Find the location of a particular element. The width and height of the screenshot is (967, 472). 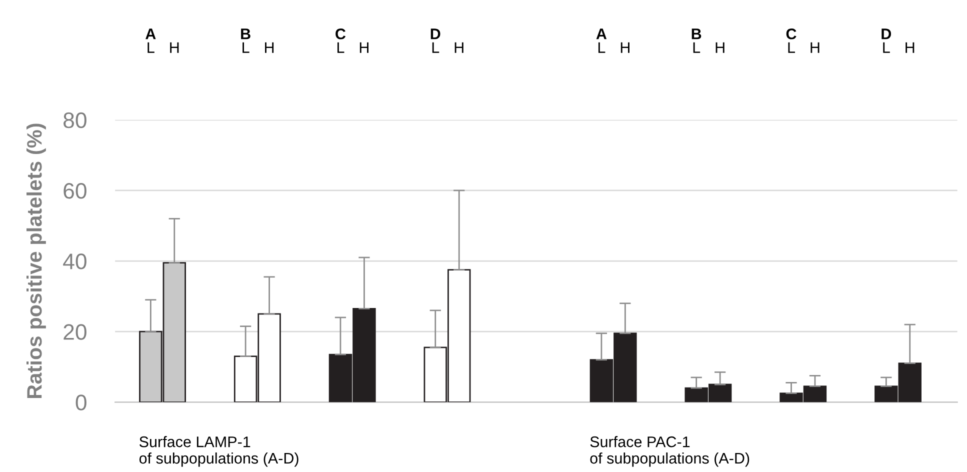

text: Surface PAC-1 of subpopulations (A-D) is located at coordinates (670, 451).